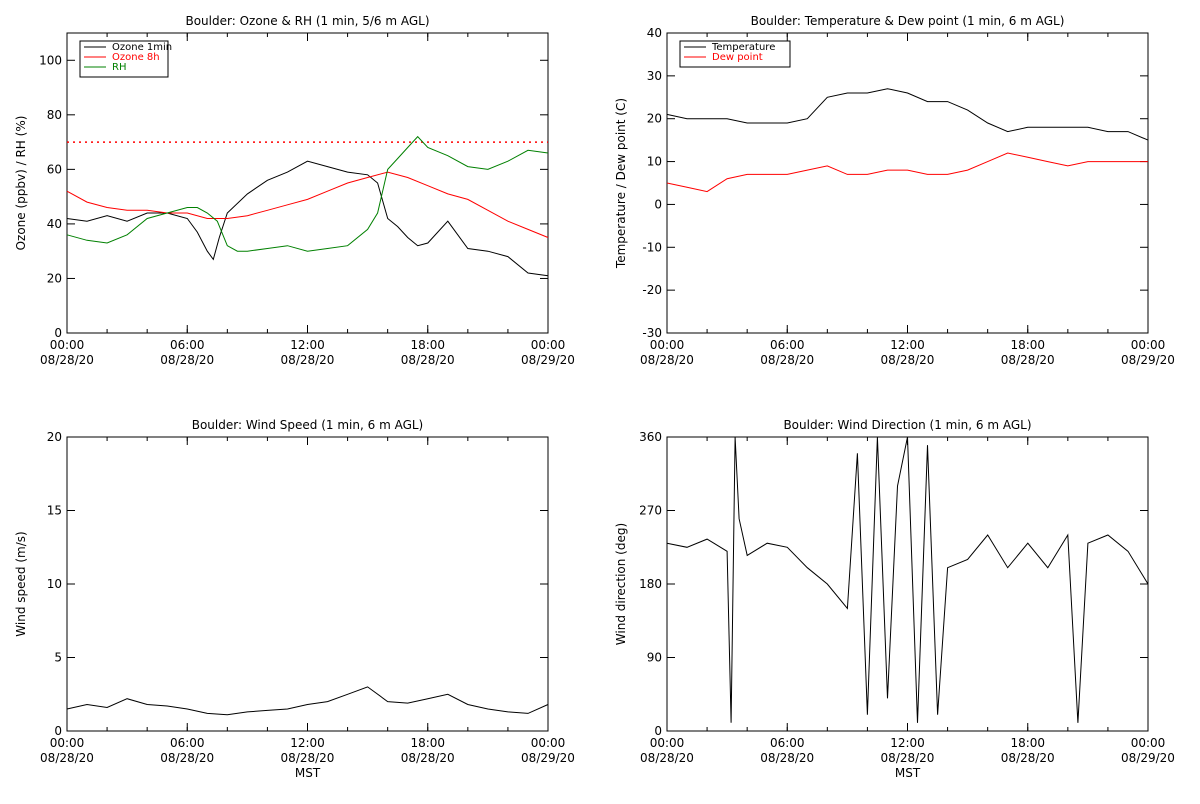 This screenshot has width=1200, height=804. Describe the element at coordinates (21, 183) in the screenshot. I see `y-axis-label: Ozone (ppbv) / RH (%)` at that location.